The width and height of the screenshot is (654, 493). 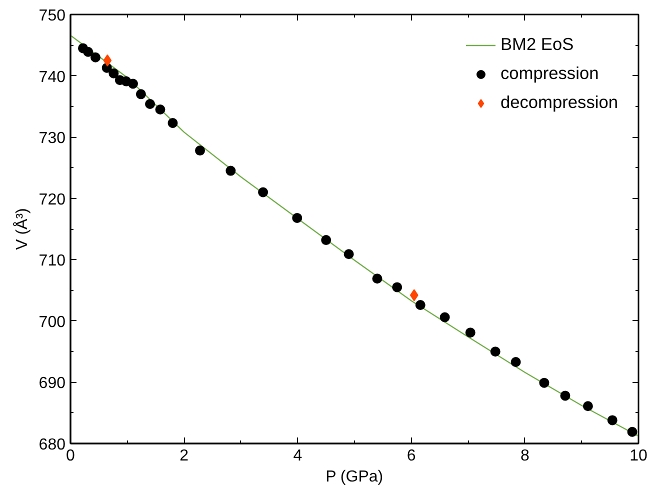 What do you see at coordinates (549, 73) in the screenshot?
I see `legend-label: compression` at bounding box center [549, 73].